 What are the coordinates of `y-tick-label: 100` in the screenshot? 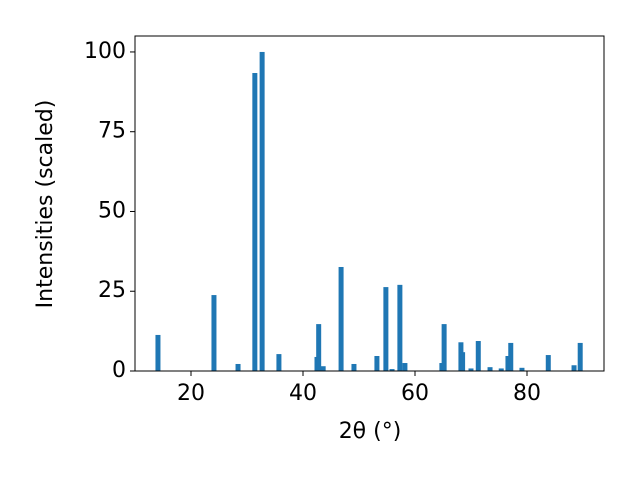 It's located at (105, 51).